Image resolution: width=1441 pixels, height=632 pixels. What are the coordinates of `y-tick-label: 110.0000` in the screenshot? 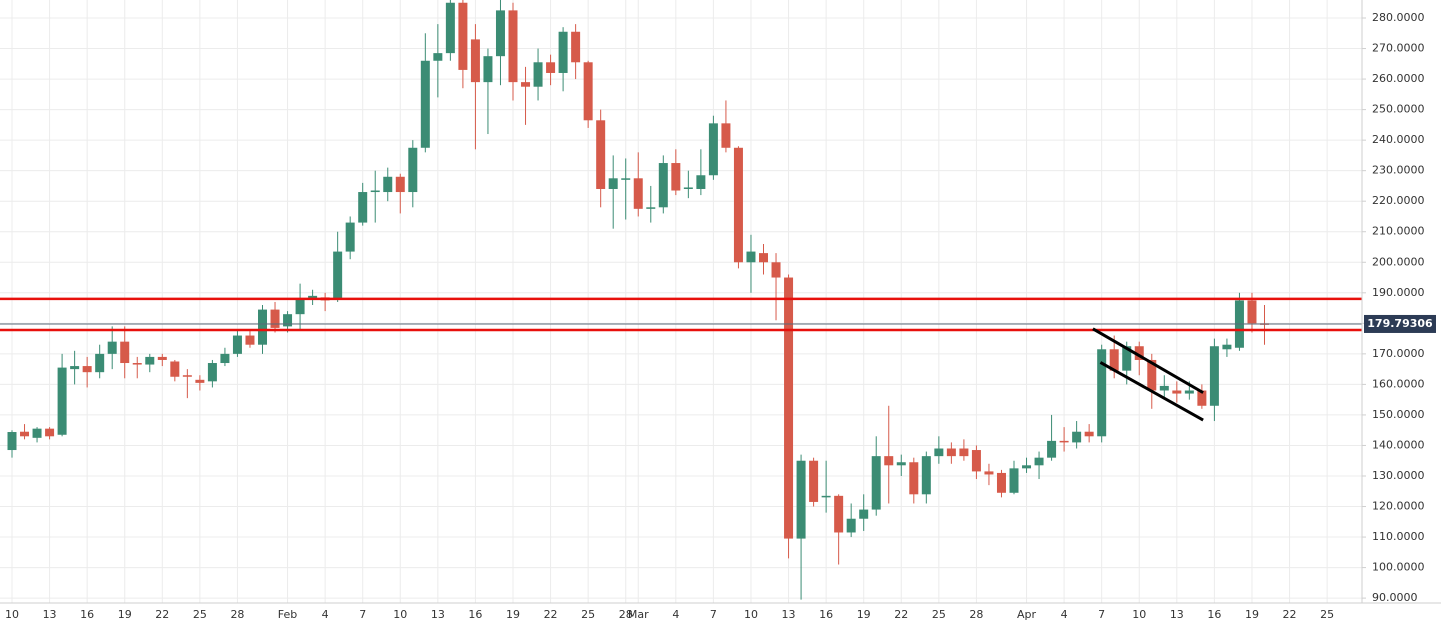 It's located at (1398, 536).